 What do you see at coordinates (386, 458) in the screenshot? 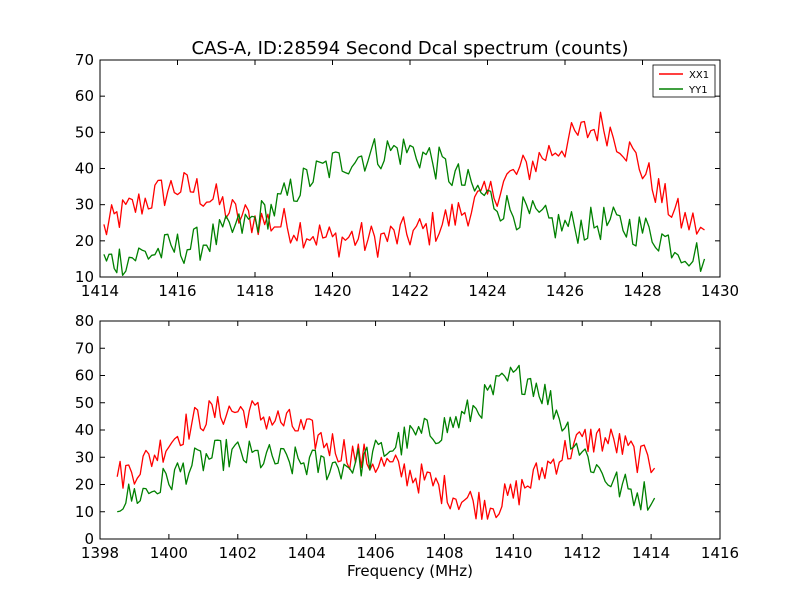
I see `bottom-series-line-xx1` at bounding box center [386, 458].